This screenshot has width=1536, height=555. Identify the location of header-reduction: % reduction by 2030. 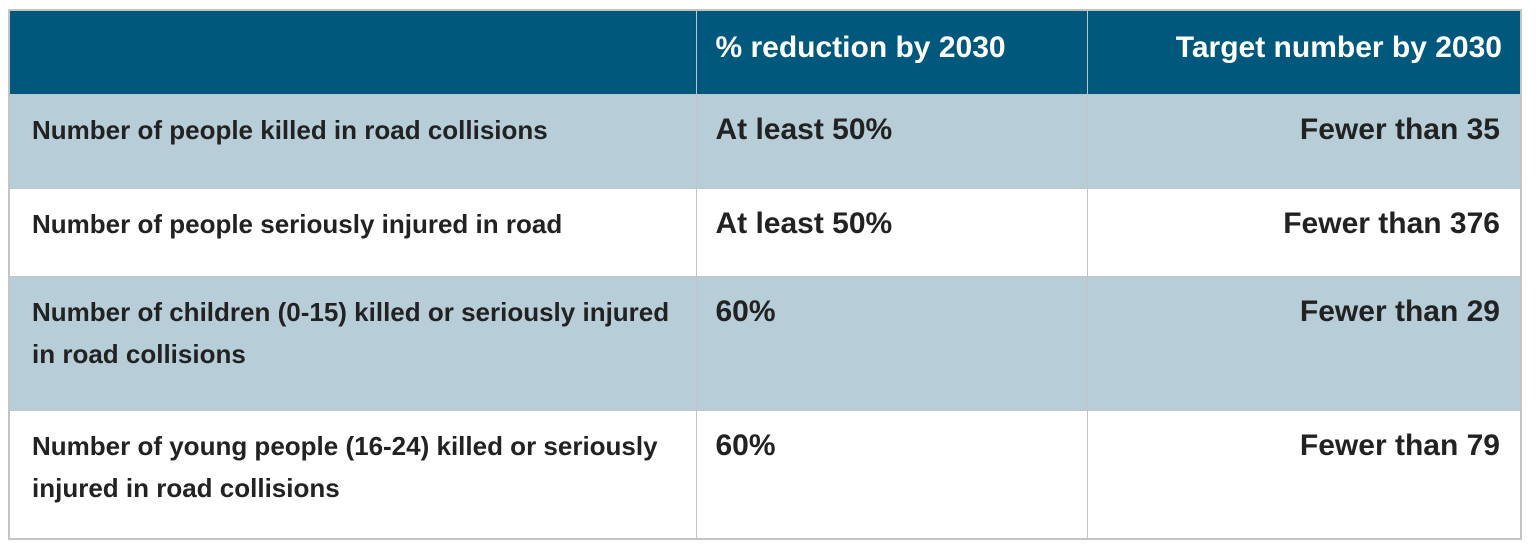
(892, 52).